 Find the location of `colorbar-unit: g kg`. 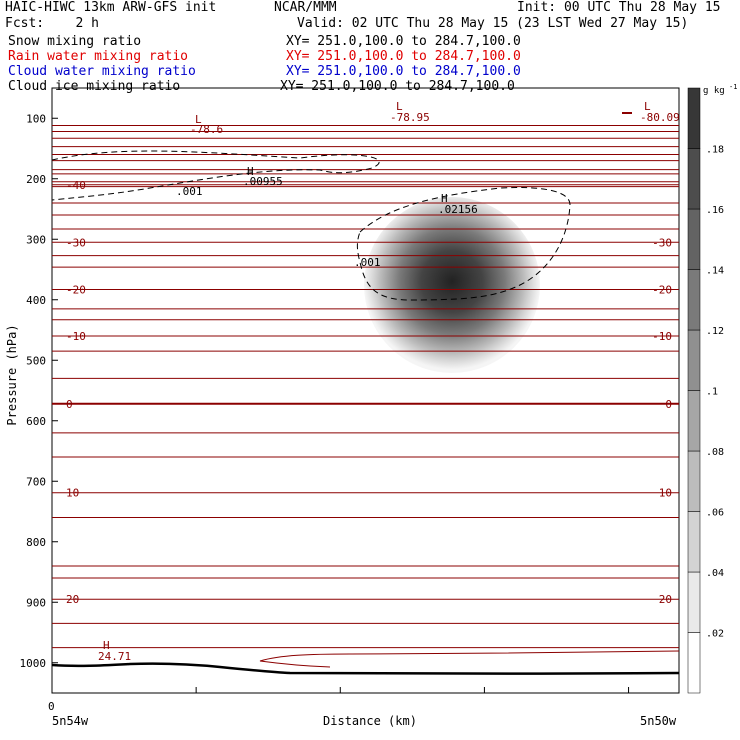

colorbar-unit: g kg is located at coordinates (714, 91).